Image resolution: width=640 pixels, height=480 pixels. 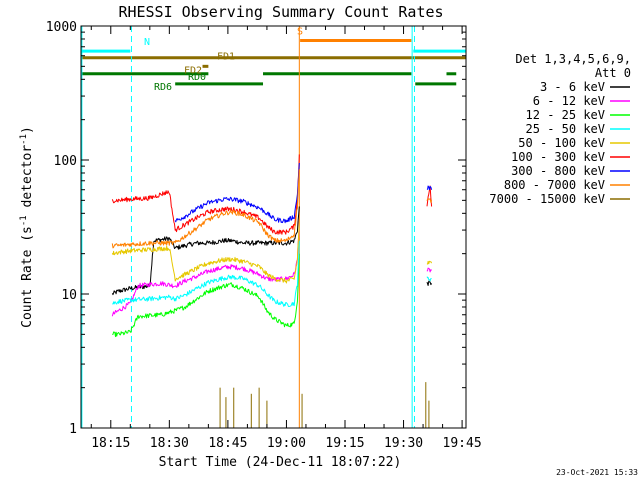 I want to click on legend-label-12-25-kev: 12 - 25 keV, so click(x=565, y=115).